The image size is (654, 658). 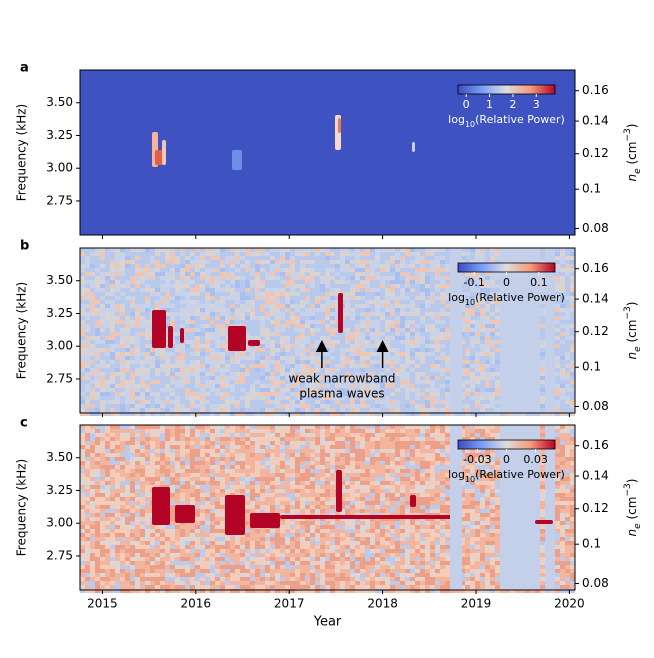 I want to click on annotation-text: weak narrowband, so click(x=341, y=379).